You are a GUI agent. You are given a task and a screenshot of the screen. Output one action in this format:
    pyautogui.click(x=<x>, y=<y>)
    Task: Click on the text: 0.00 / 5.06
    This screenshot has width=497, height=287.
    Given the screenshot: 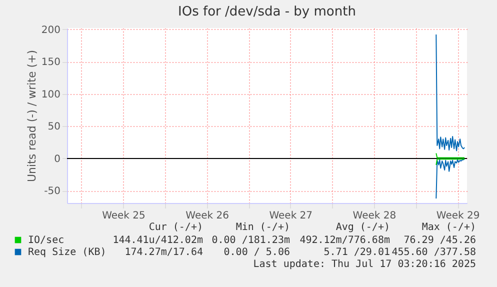 What is the action you would take?
    pyautogui.click(x=257, y=252)
    